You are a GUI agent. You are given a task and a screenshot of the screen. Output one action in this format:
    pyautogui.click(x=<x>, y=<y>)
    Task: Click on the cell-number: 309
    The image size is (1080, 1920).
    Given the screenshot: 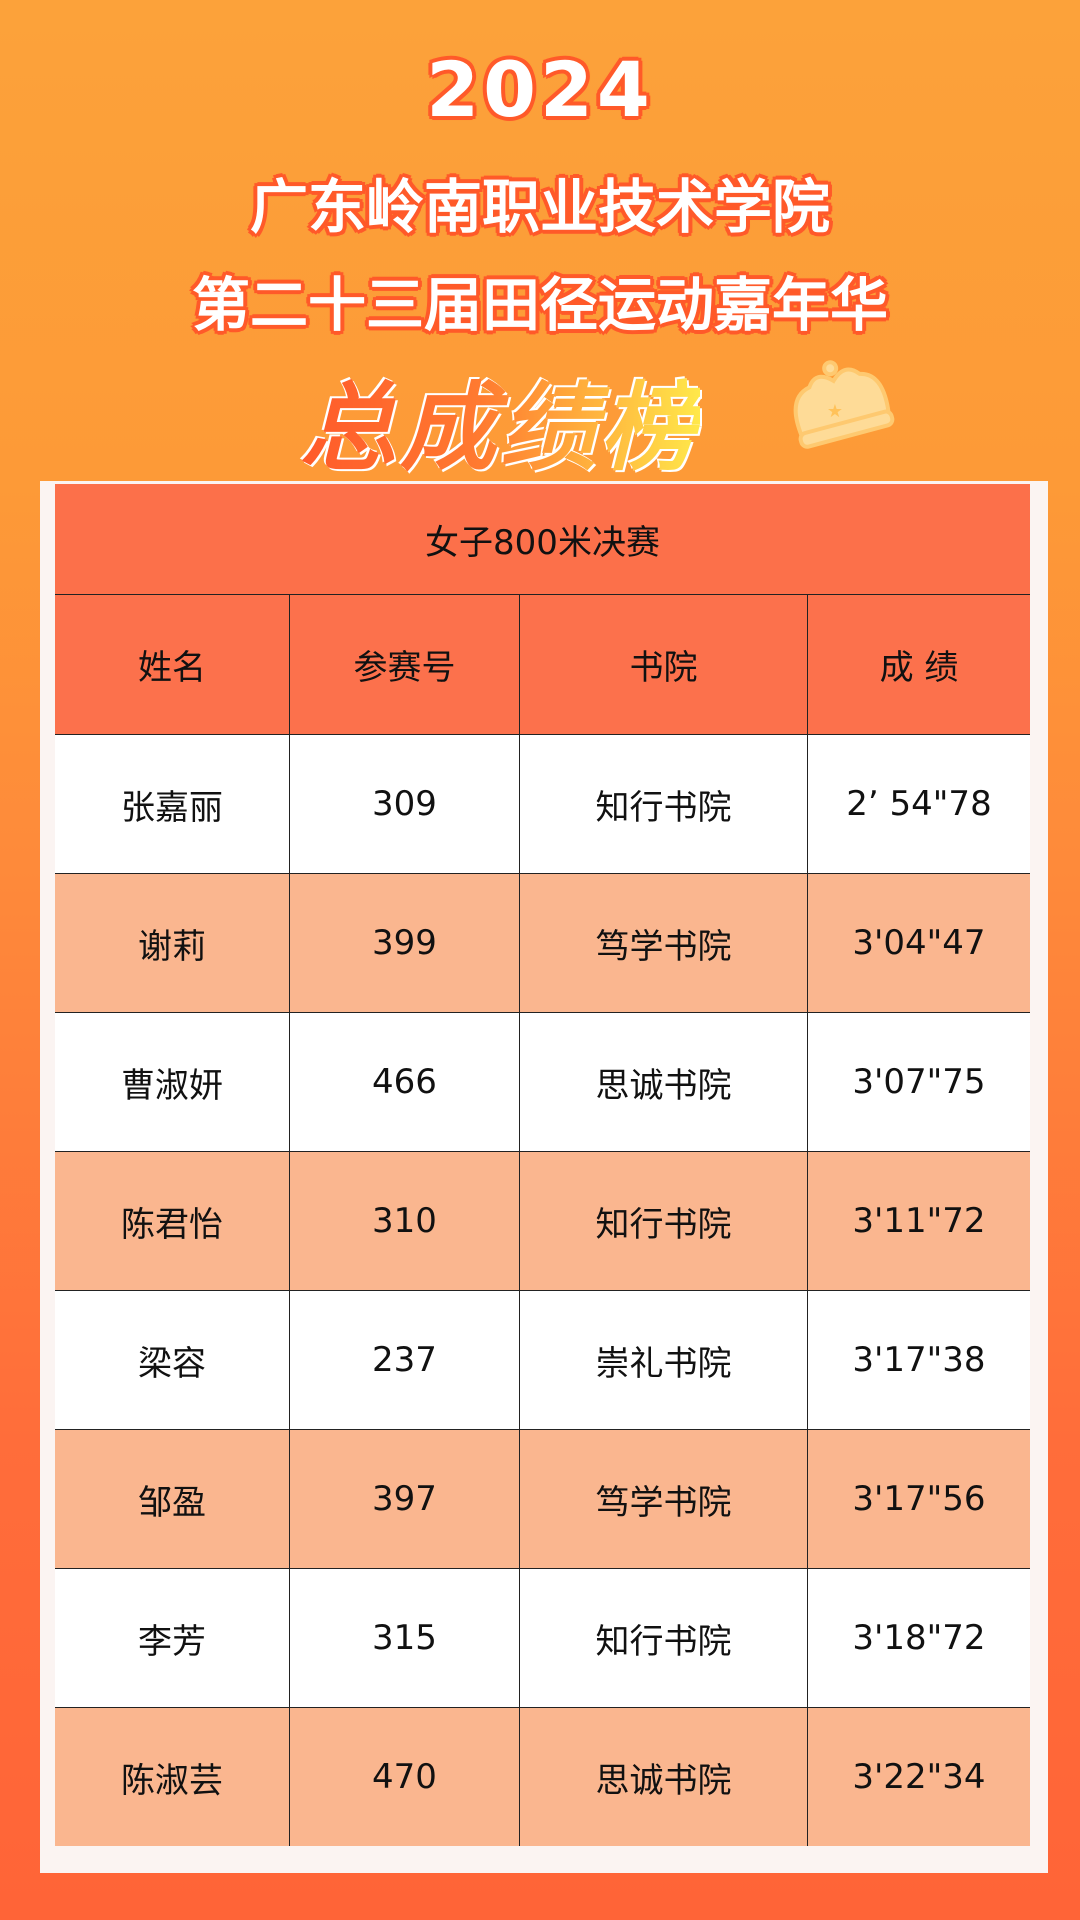 What is the action you would take?
    pyautogui.click(x=404, y=804)
    